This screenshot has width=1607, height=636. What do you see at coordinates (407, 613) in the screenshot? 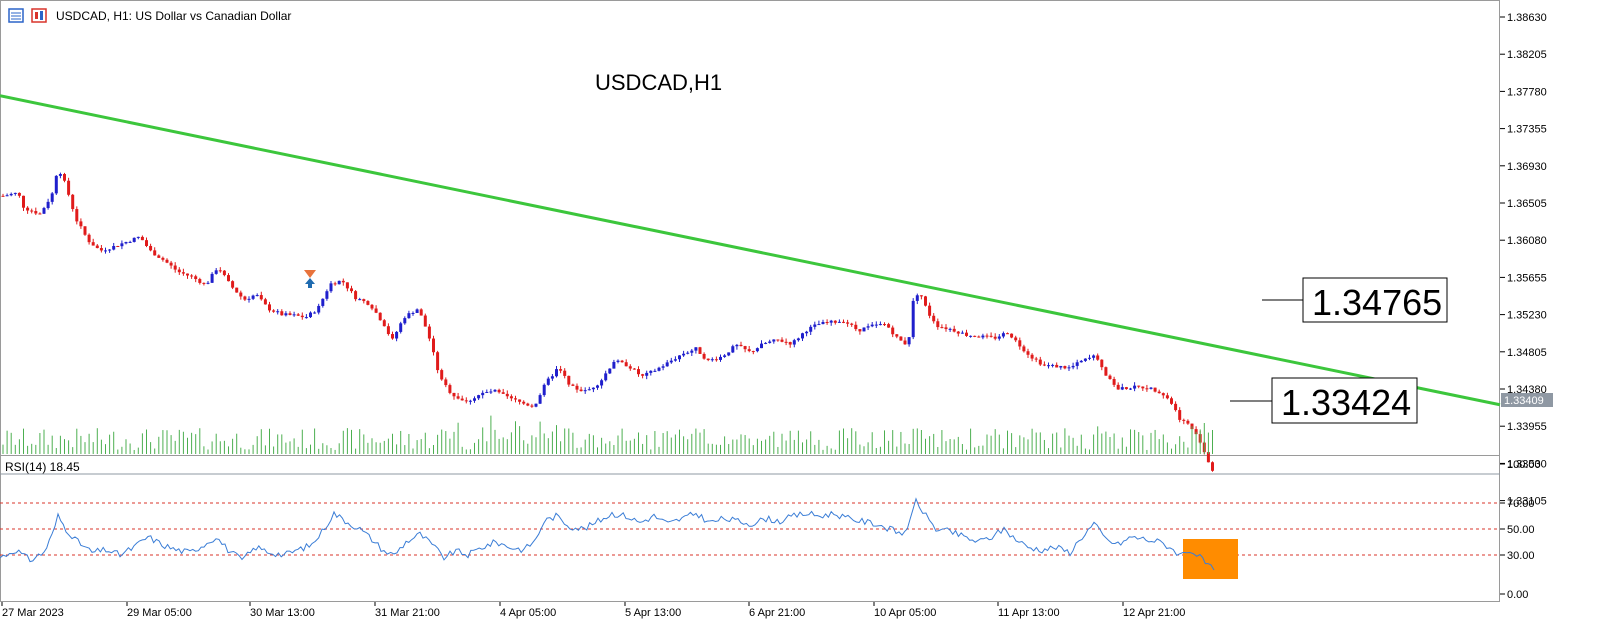
I see `time-tick-label: 31 Mar 21:00` at bounding box center [407, 613].